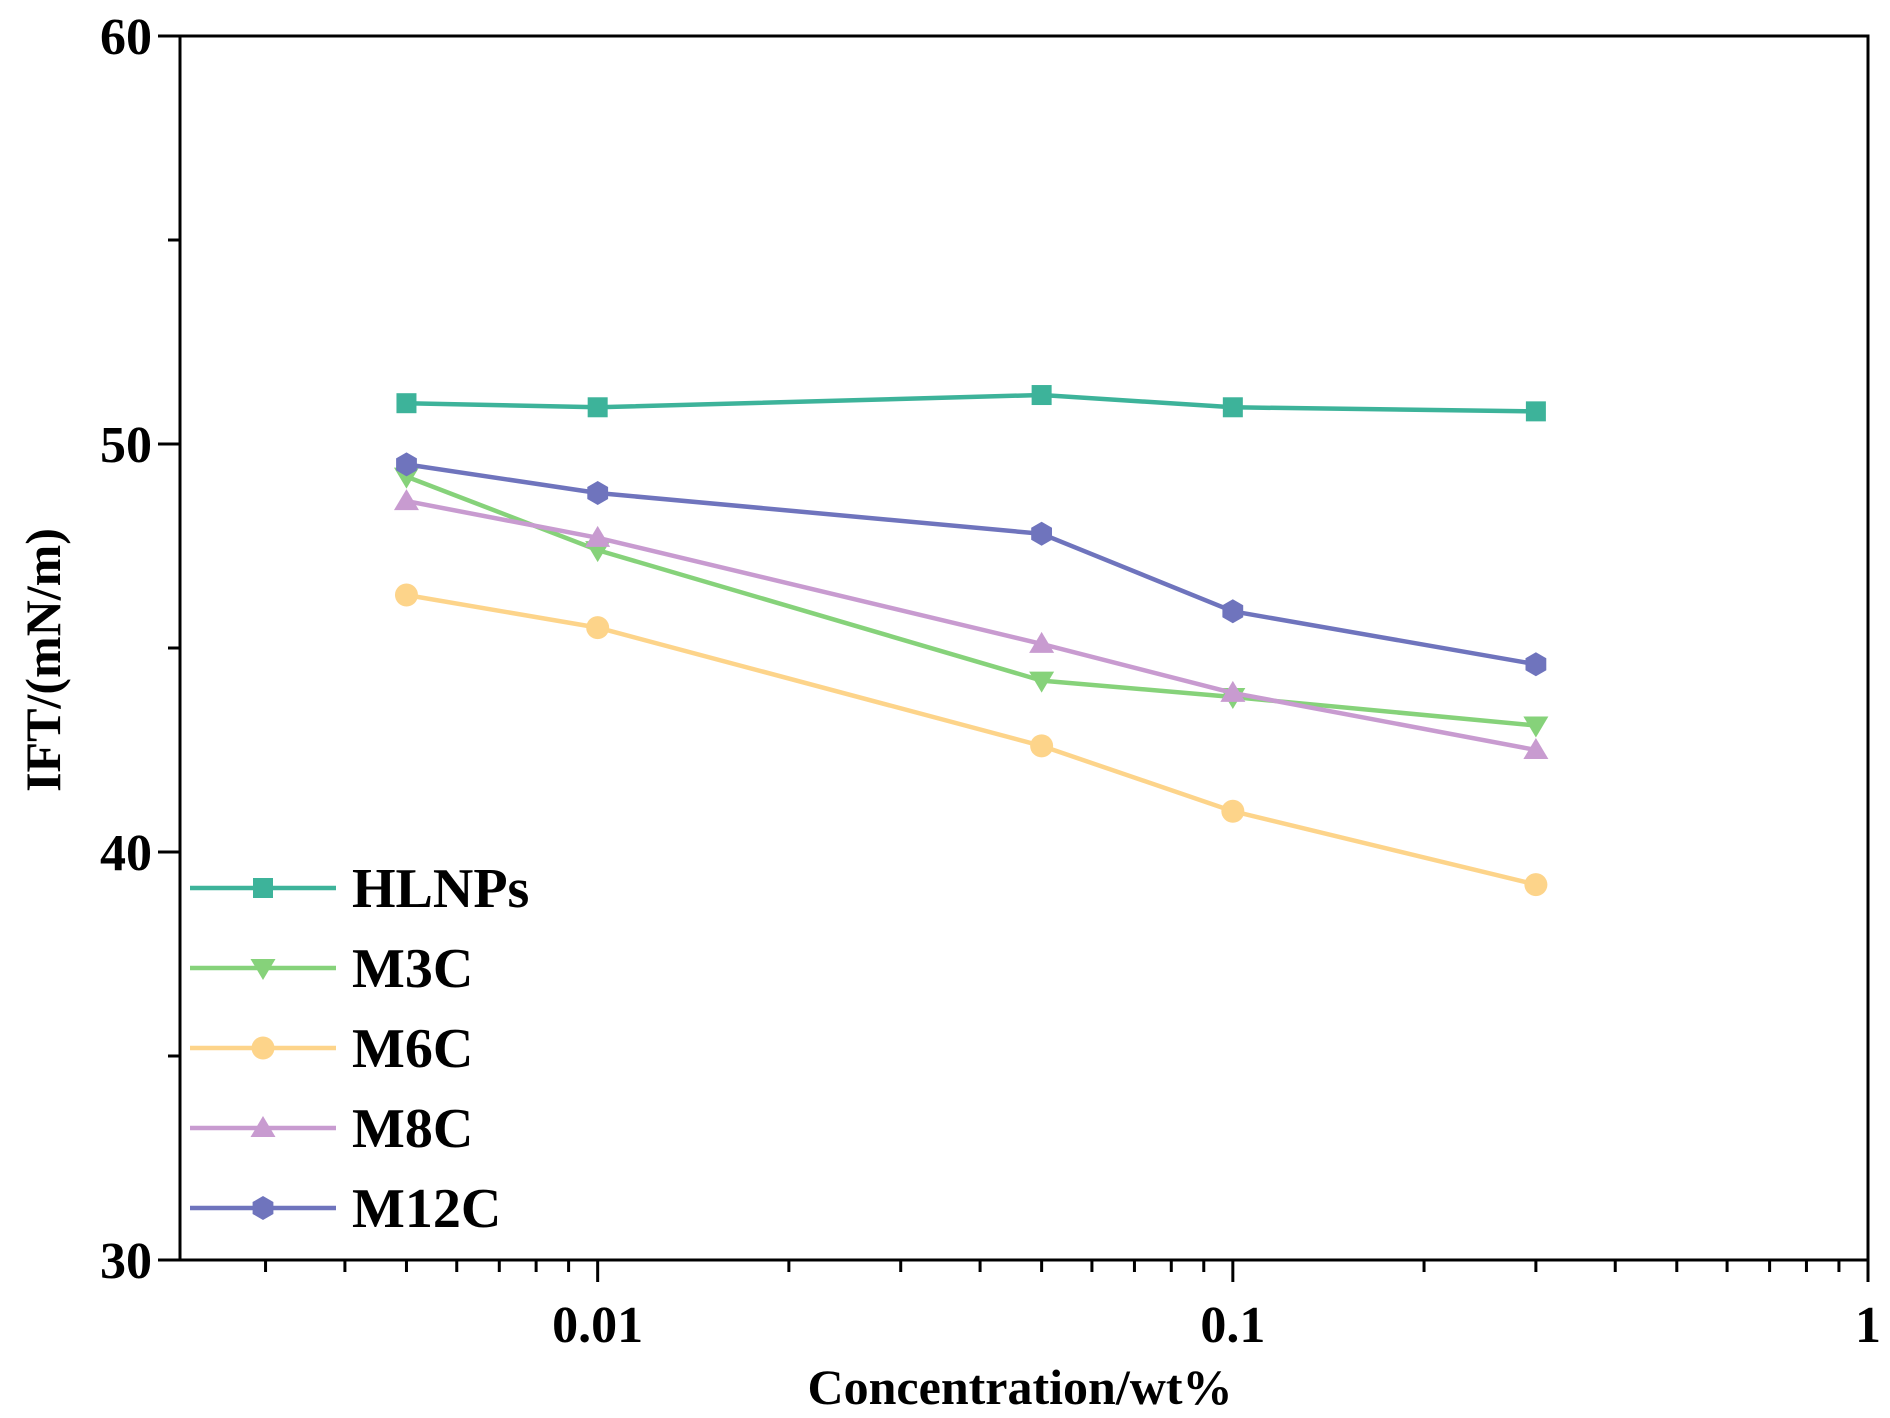 The image size is (1890, 1418). I want to click on legend-marker-hlnps, so click(263, 888).